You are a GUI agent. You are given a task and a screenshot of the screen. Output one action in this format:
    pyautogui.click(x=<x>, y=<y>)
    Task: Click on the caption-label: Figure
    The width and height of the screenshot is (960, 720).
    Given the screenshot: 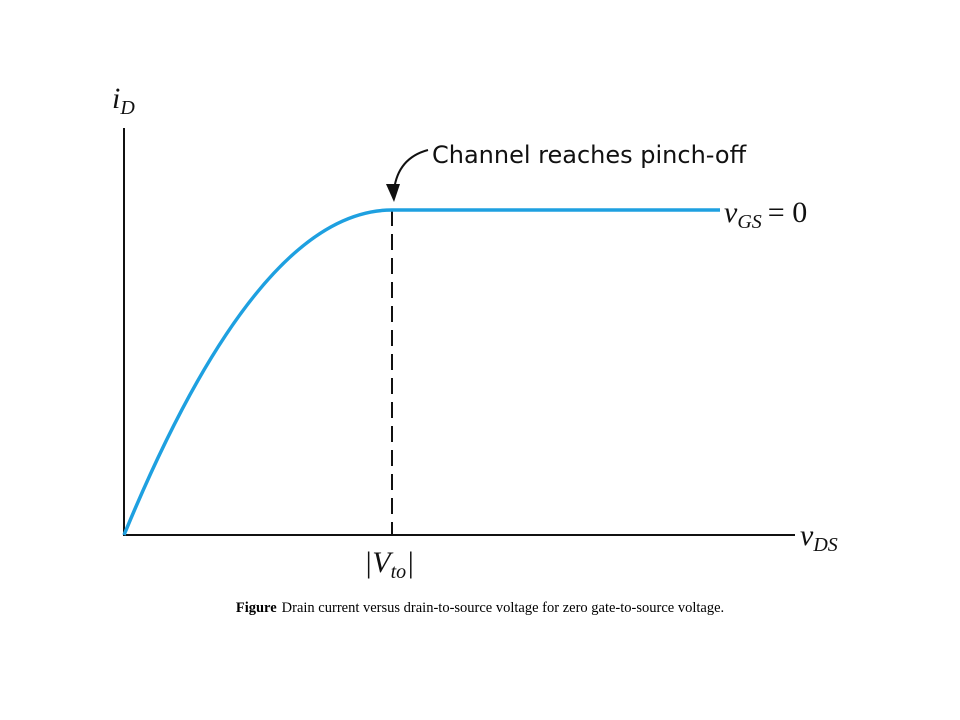 What is the action you would take?
    pyautogui.click(x=256, y=608)
    